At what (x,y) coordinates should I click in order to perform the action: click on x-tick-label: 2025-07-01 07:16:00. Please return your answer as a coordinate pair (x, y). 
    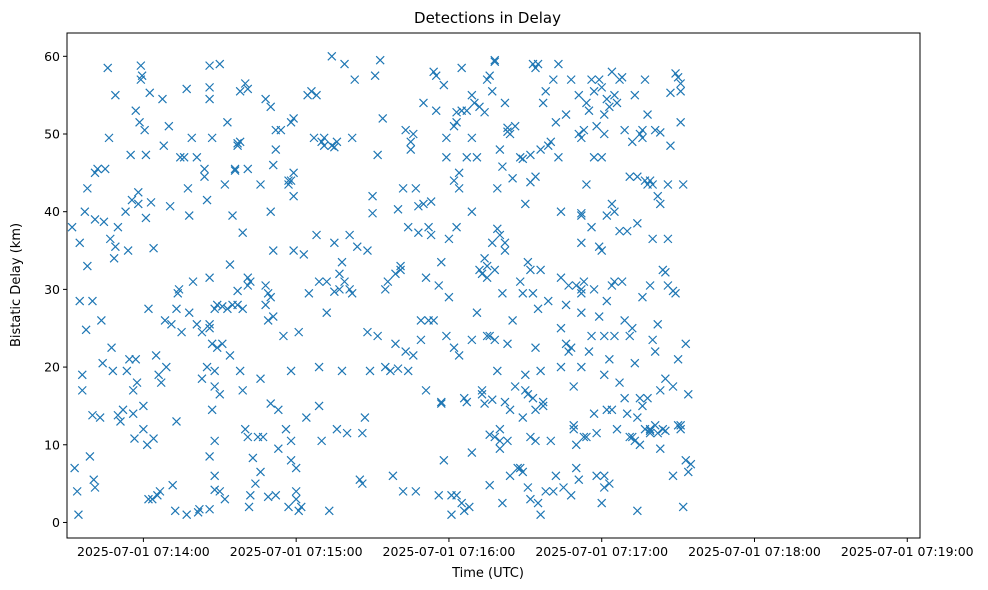
    Looking at the image, I should click on (449, 551).